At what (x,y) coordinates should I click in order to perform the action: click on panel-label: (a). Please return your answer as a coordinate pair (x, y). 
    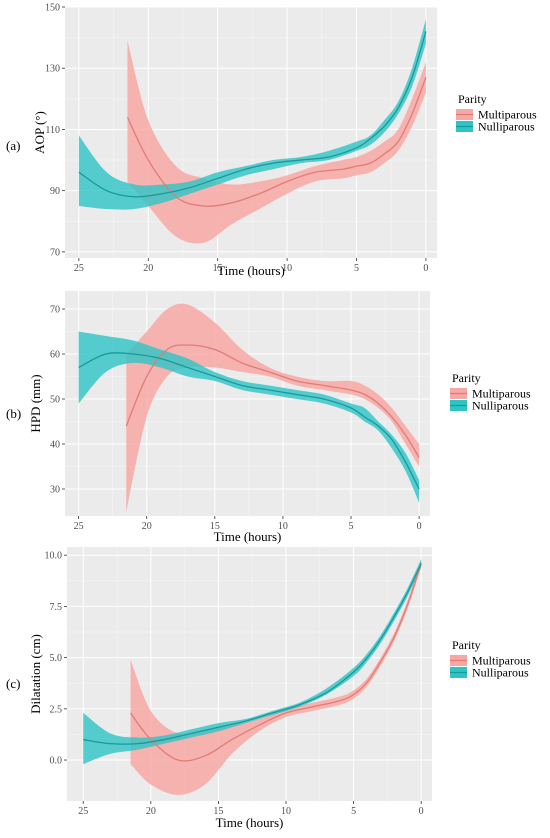
    Looking at the image, I should click on (13, 145).